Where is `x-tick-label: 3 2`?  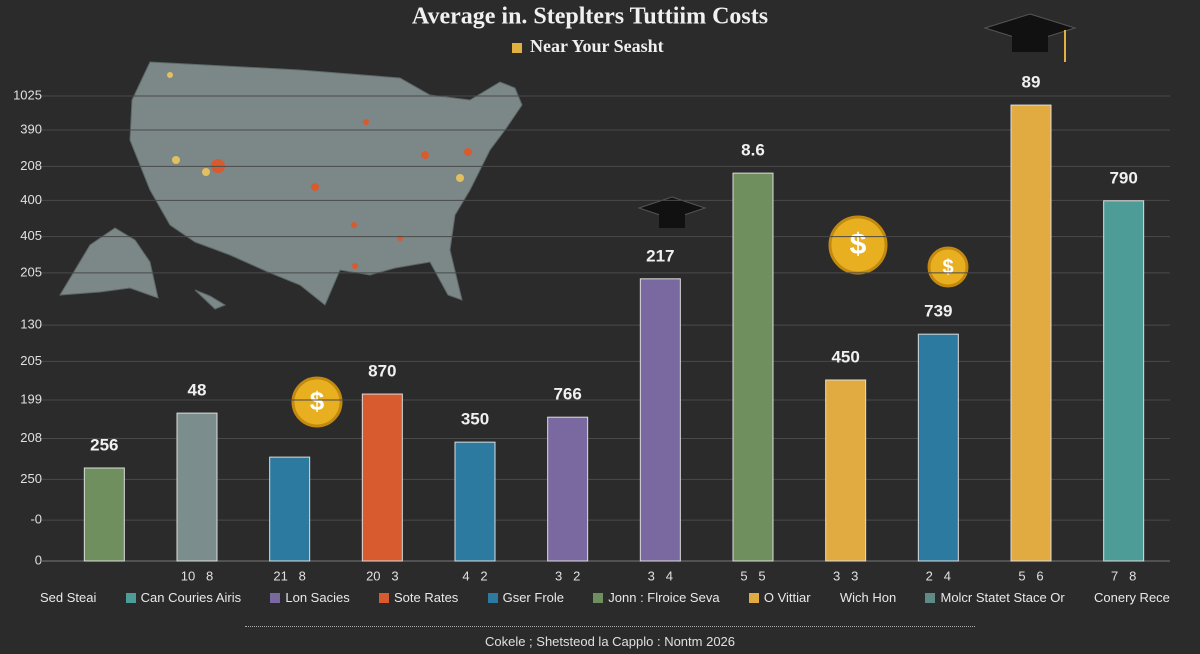 x-tick-label: 3 2 is located at coordinates (567, 575).